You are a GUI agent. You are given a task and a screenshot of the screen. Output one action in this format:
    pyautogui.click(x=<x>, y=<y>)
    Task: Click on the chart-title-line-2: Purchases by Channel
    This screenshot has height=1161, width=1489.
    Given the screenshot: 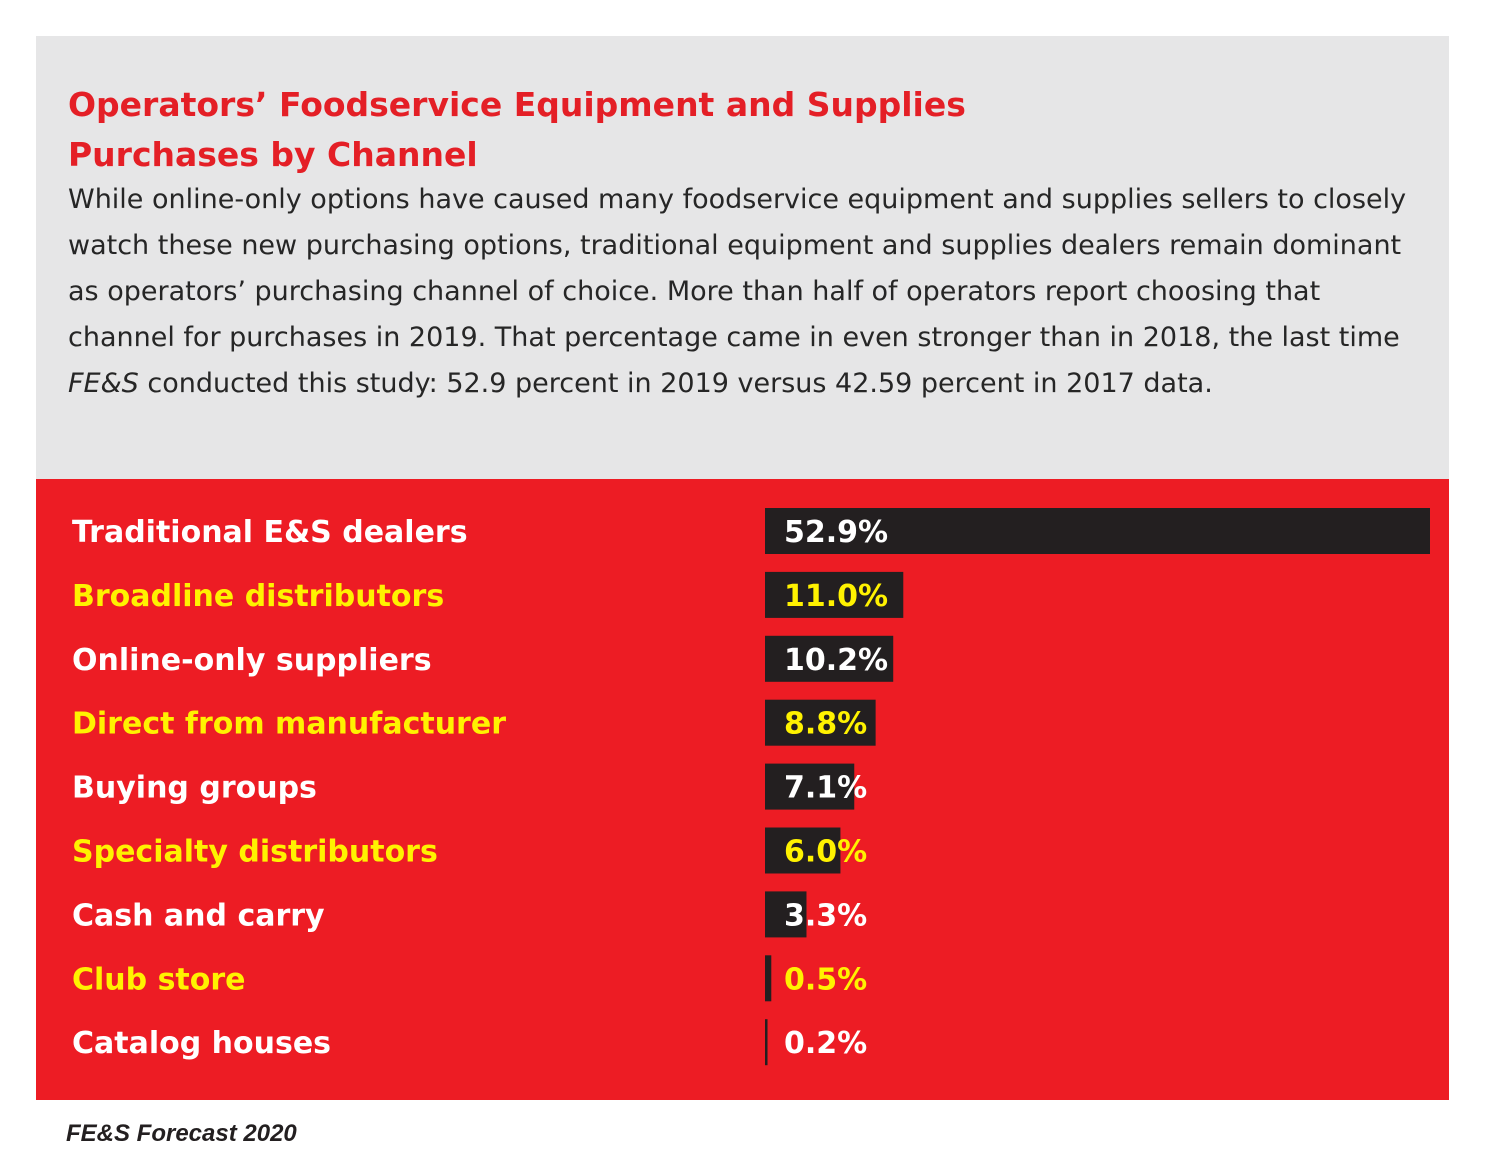 What is the action you would take?
    pyautogui.click(x=273, y=154)
    